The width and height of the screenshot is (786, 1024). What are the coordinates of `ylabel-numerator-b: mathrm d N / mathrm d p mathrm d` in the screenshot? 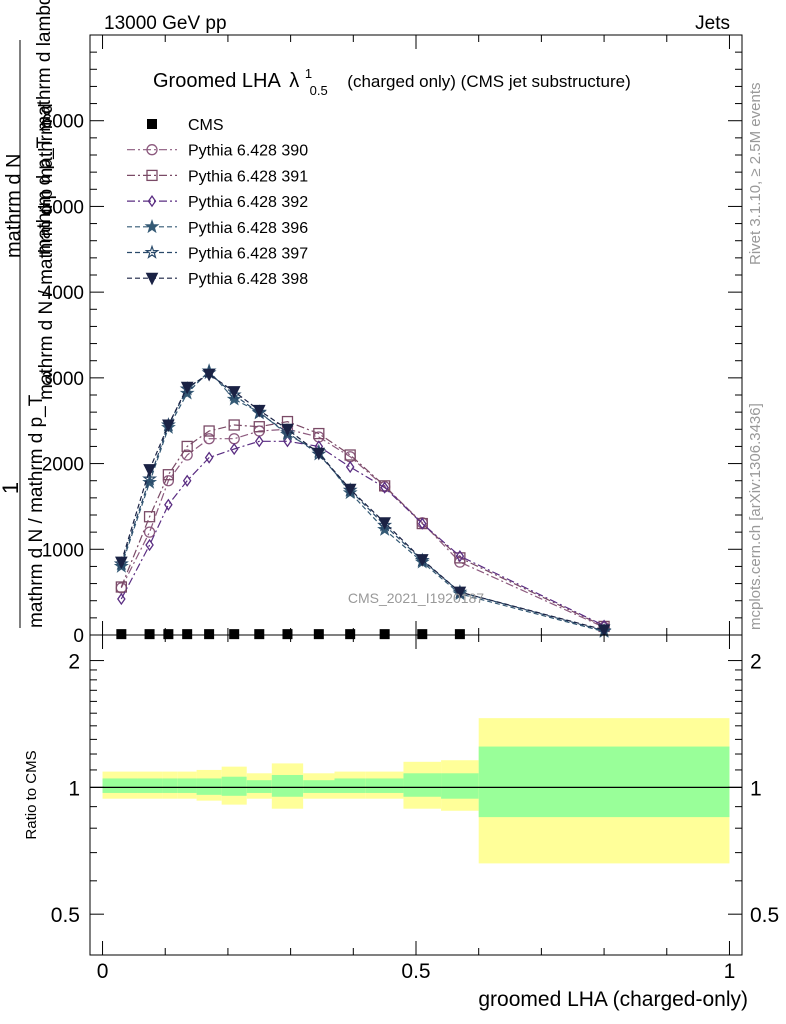 It's located at (46, 251).